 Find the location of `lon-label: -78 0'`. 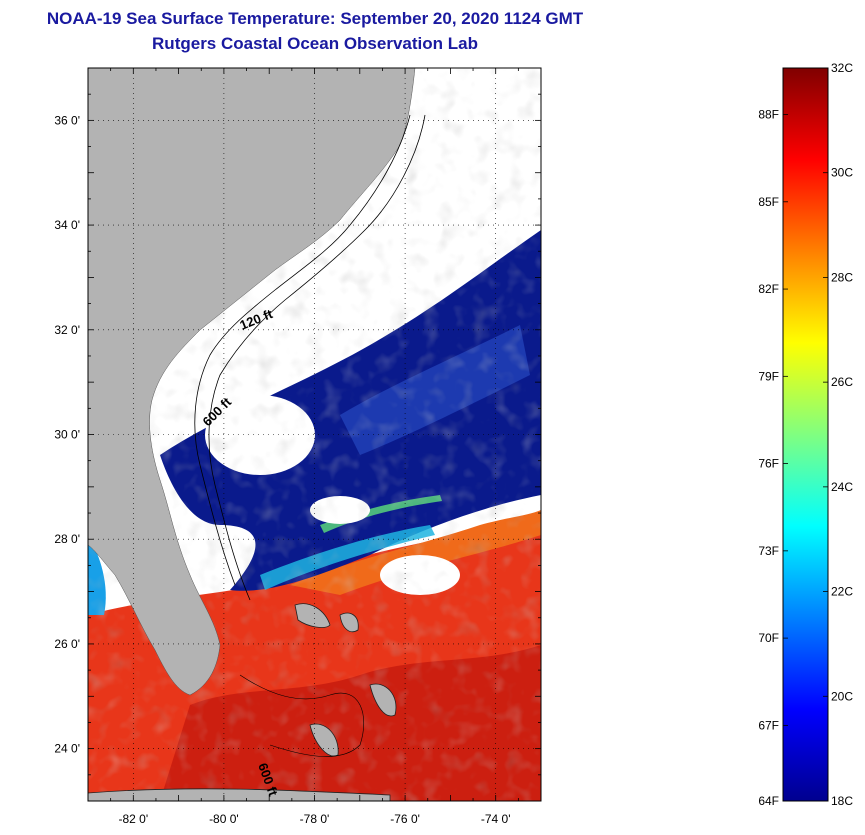

lon-label: -78 0' is located at coordinates (315, 819).